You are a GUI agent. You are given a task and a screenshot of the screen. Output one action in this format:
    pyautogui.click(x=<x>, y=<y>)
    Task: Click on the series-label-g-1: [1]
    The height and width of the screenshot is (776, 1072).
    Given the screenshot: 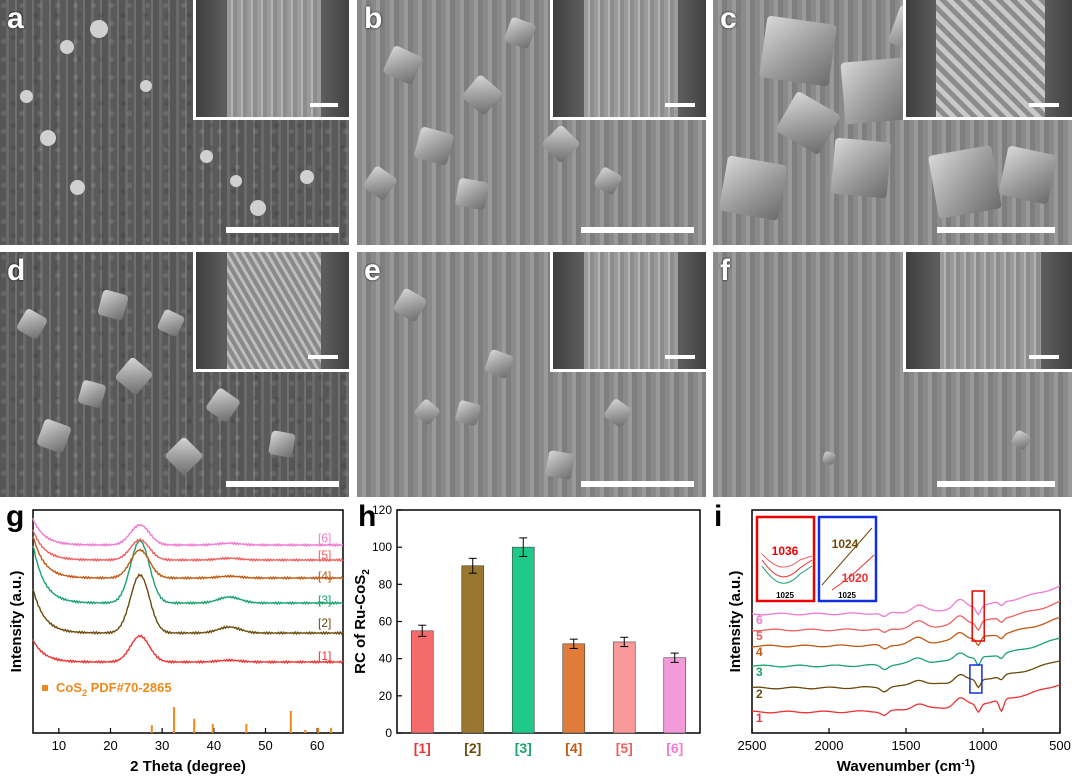 What is the action you would take?
    pyautogui.click(x=324, y=656)
    